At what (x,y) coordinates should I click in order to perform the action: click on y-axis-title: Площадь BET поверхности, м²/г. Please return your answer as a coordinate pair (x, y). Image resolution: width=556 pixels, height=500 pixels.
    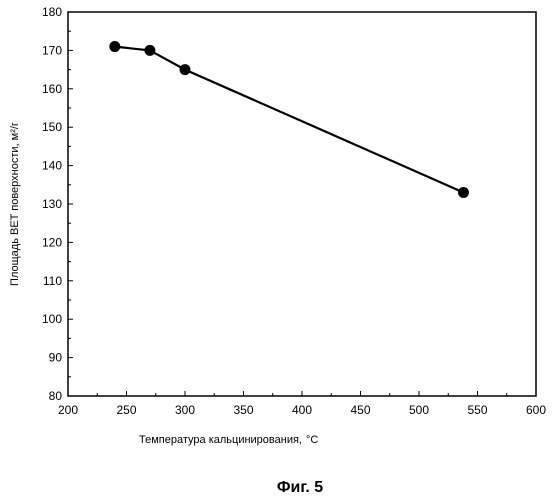
    Looking at the image, I should click on (15, 204).